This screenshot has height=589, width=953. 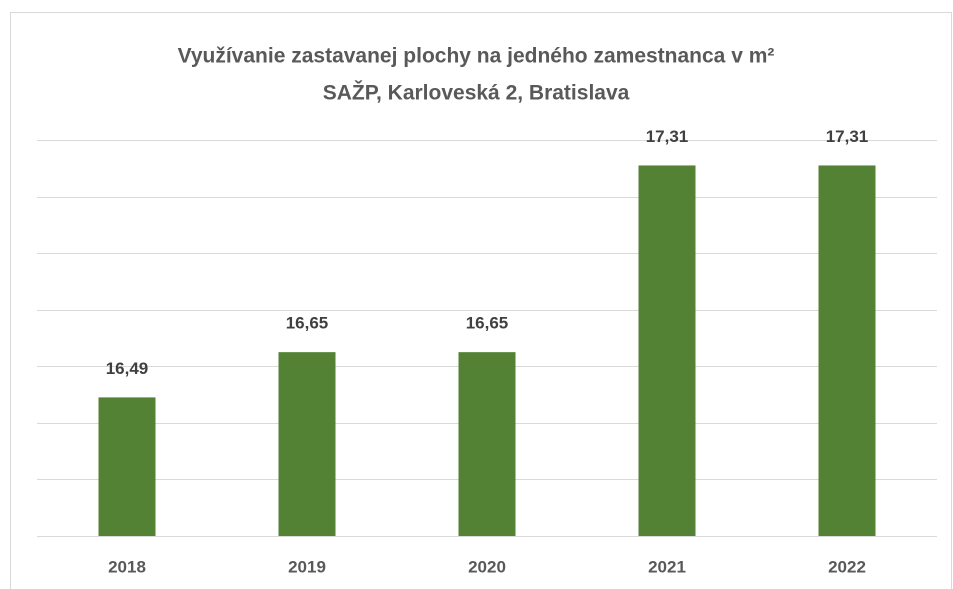 I want to click on data-label: 16,49, so click(x=127, y=368).